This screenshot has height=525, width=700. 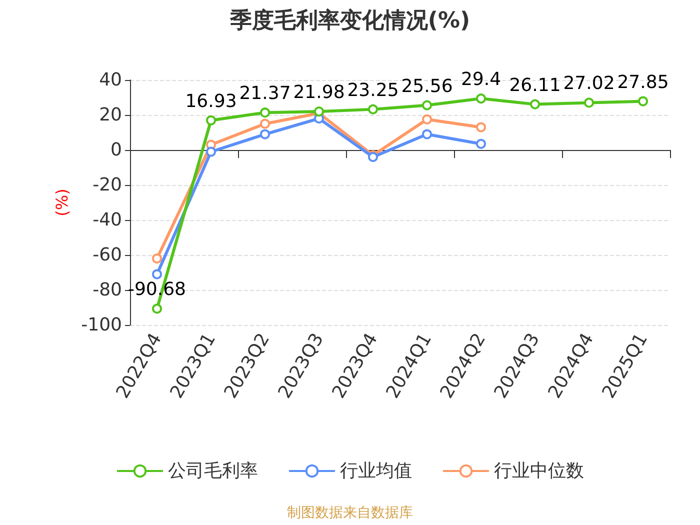 I want to click on data-label: 23.25, so click(x=373, y=90).